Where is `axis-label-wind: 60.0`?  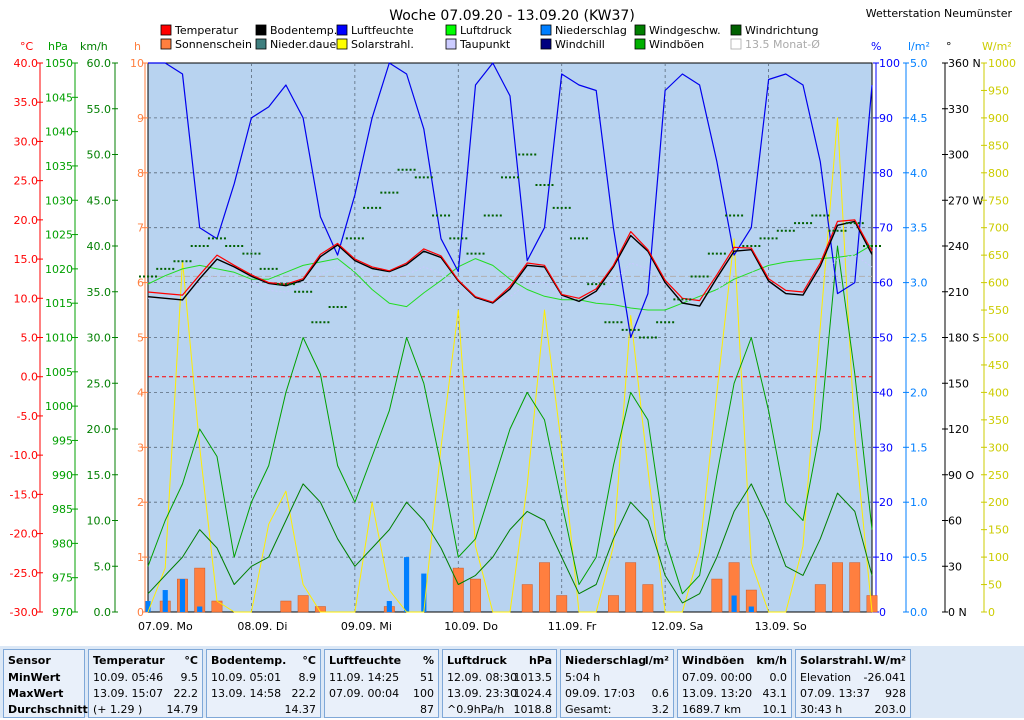 axis-label-wind: 60.0 is located at coordinates (99, 63).